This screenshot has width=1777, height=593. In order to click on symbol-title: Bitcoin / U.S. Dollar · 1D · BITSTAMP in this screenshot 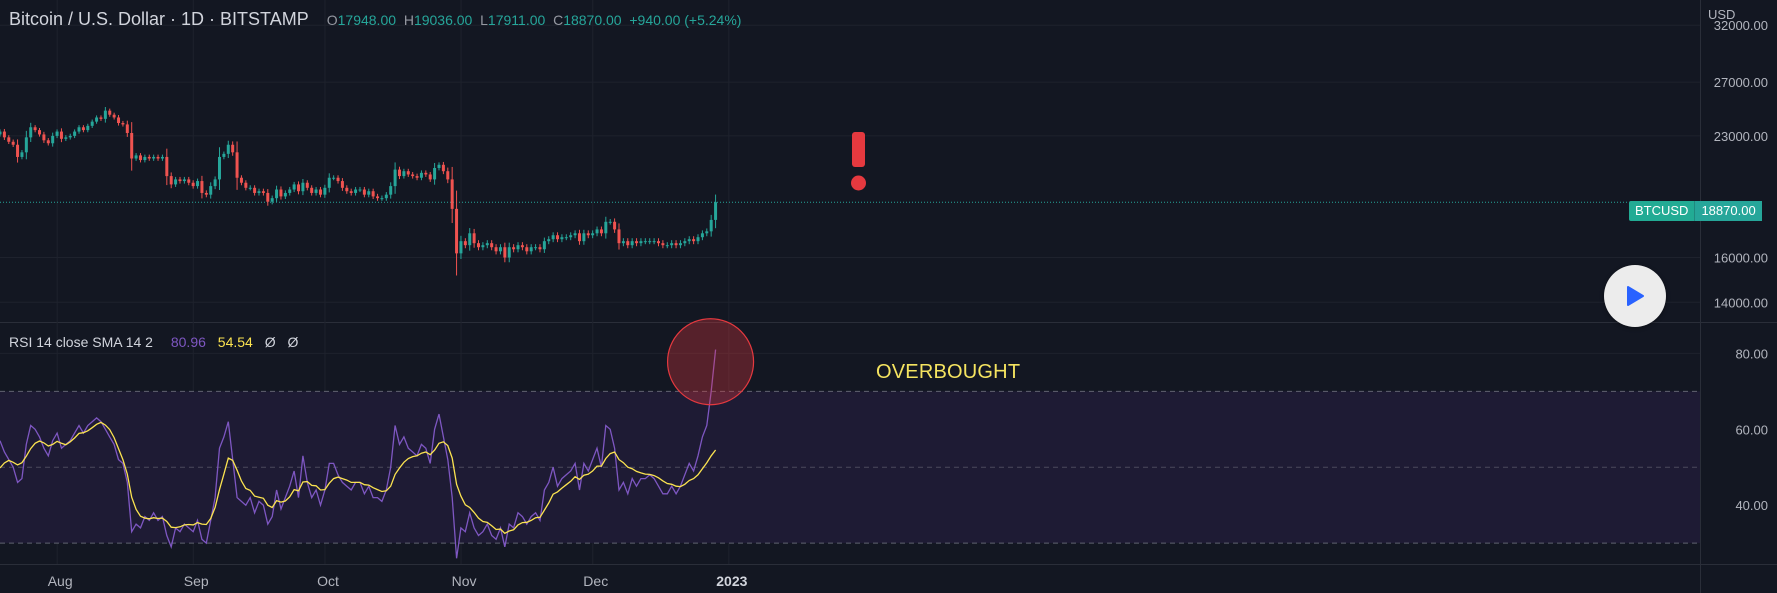, I will do `click(159, 19)`.